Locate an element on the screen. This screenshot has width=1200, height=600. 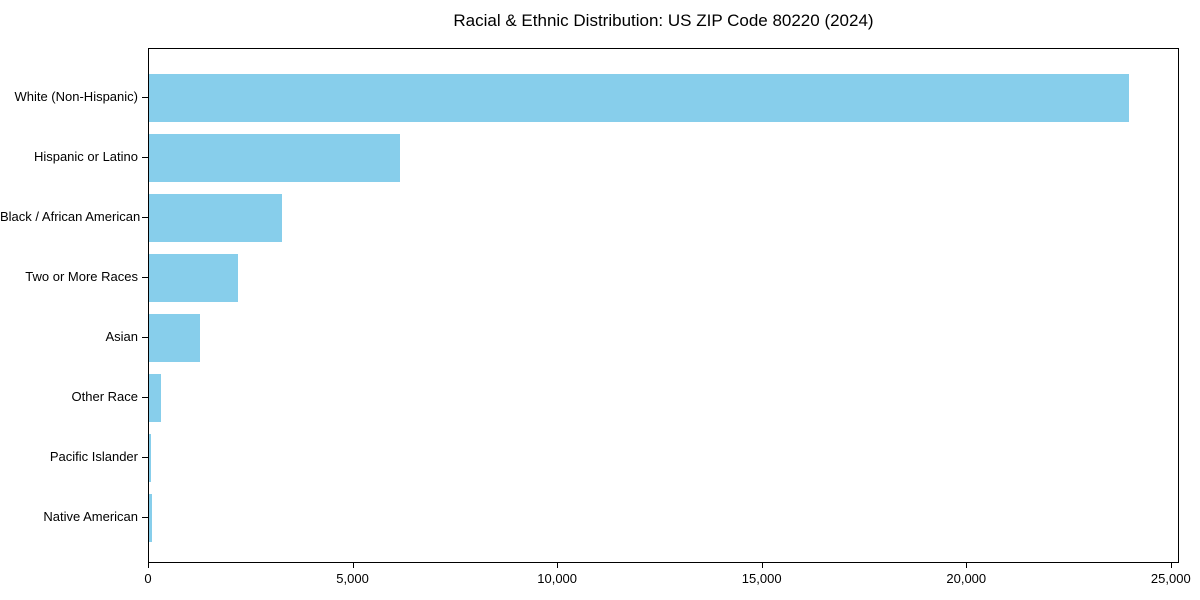
x-tick-label: 25,000 is located at coordinates (1170, 578).